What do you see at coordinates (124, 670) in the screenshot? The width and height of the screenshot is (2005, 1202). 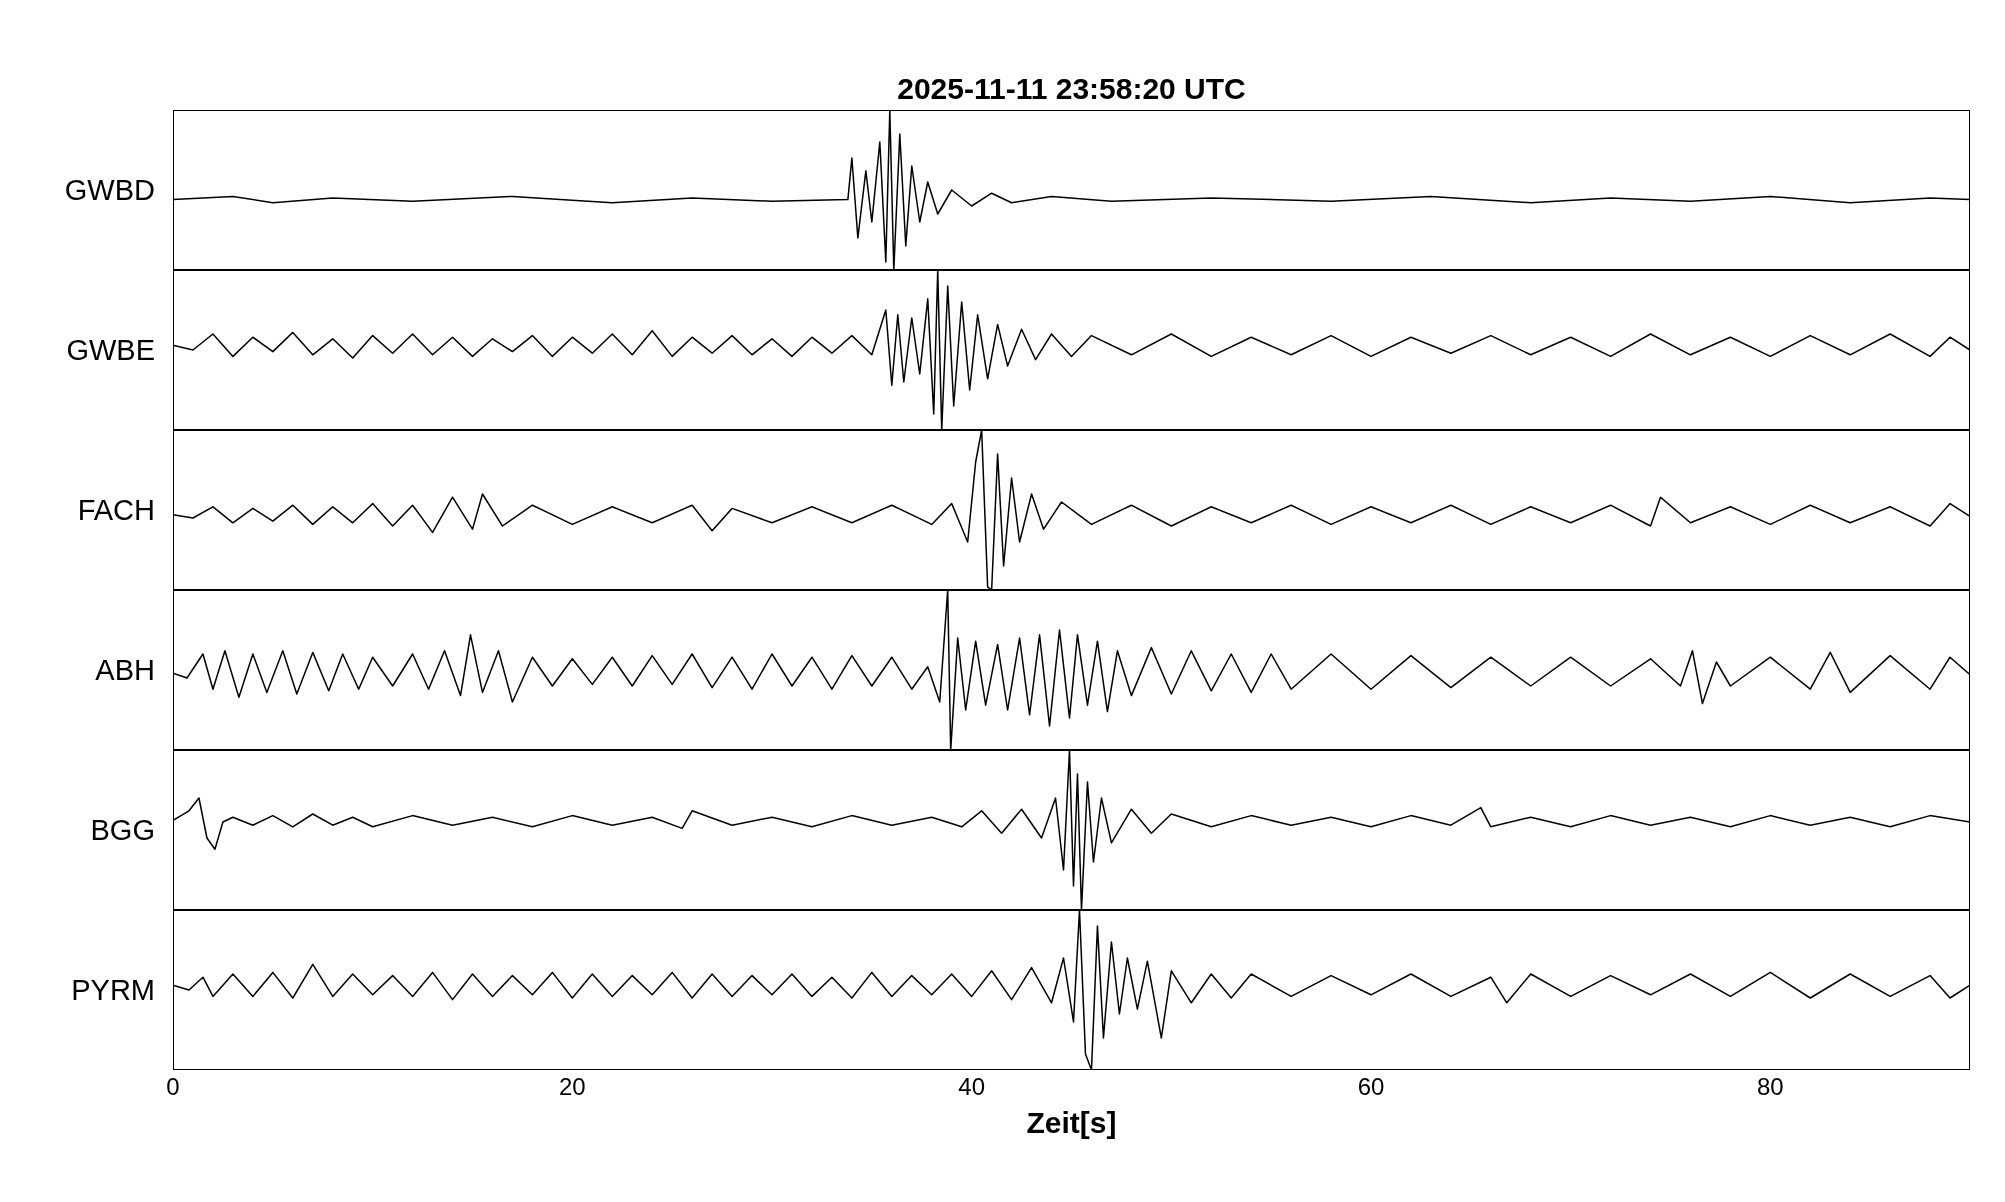 I see `y-axis-title: ABH` at bounding box center [124, 670].